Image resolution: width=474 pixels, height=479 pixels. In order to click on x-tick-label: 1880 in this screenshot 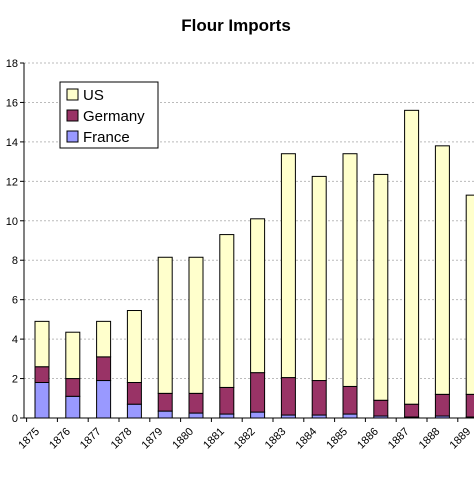, I will do `click(183, 439)`.